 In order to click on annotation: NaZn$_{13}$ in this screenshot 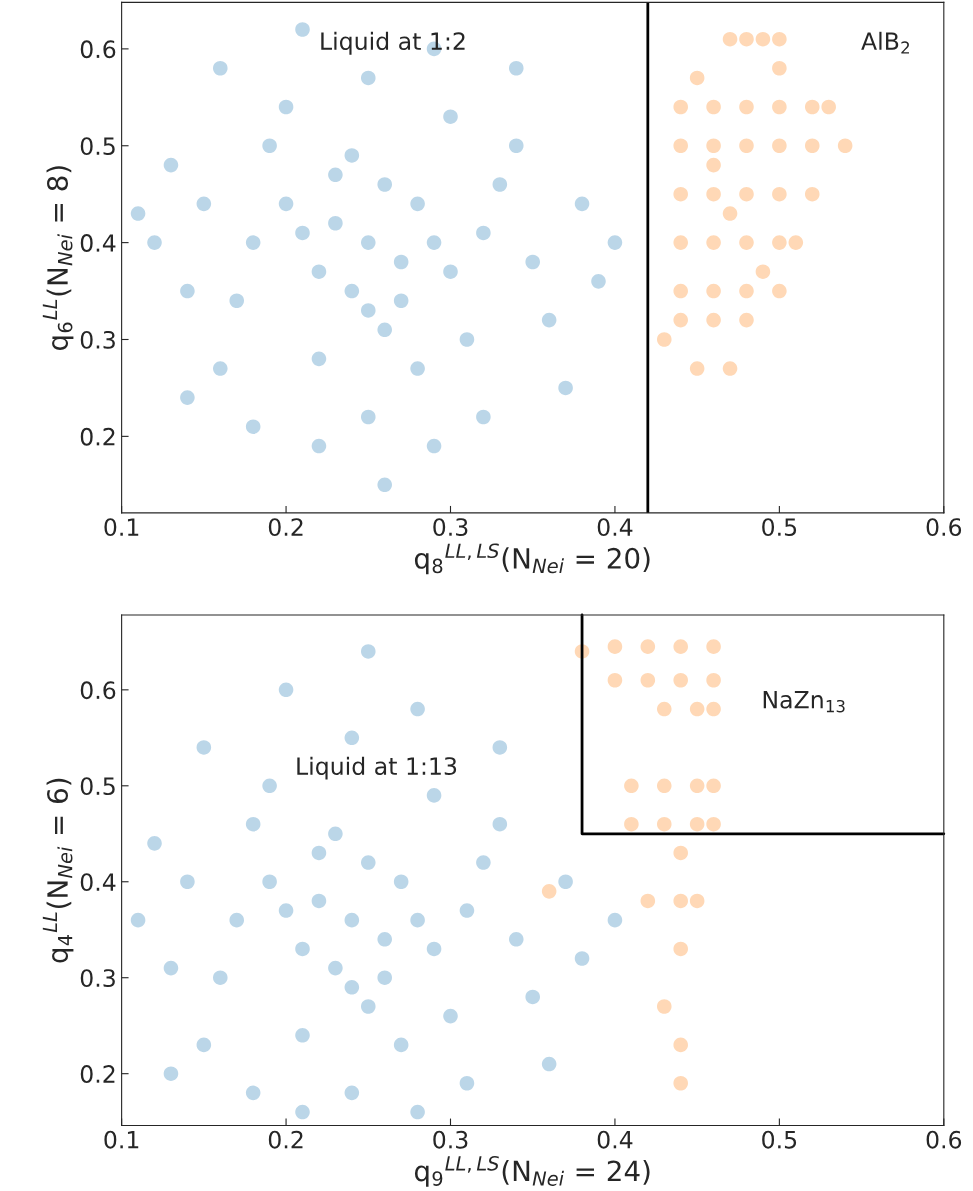, I will do `click(804, 702)`.